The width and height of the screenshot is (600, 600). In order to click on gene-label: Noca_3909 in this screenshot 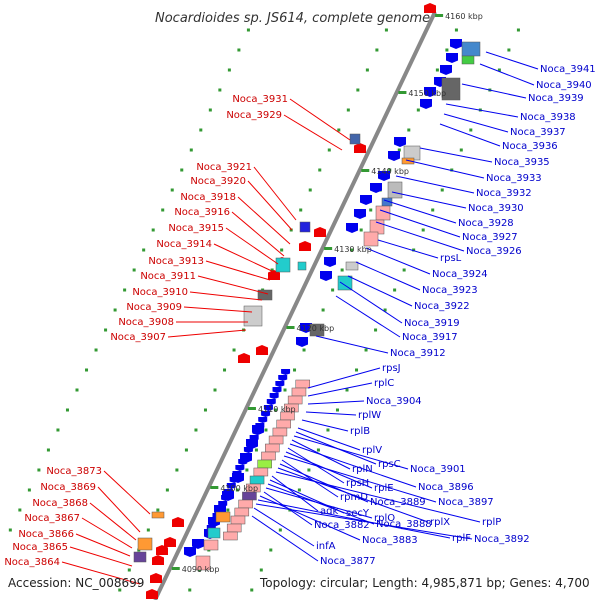, I will do `click(154, 307)`.